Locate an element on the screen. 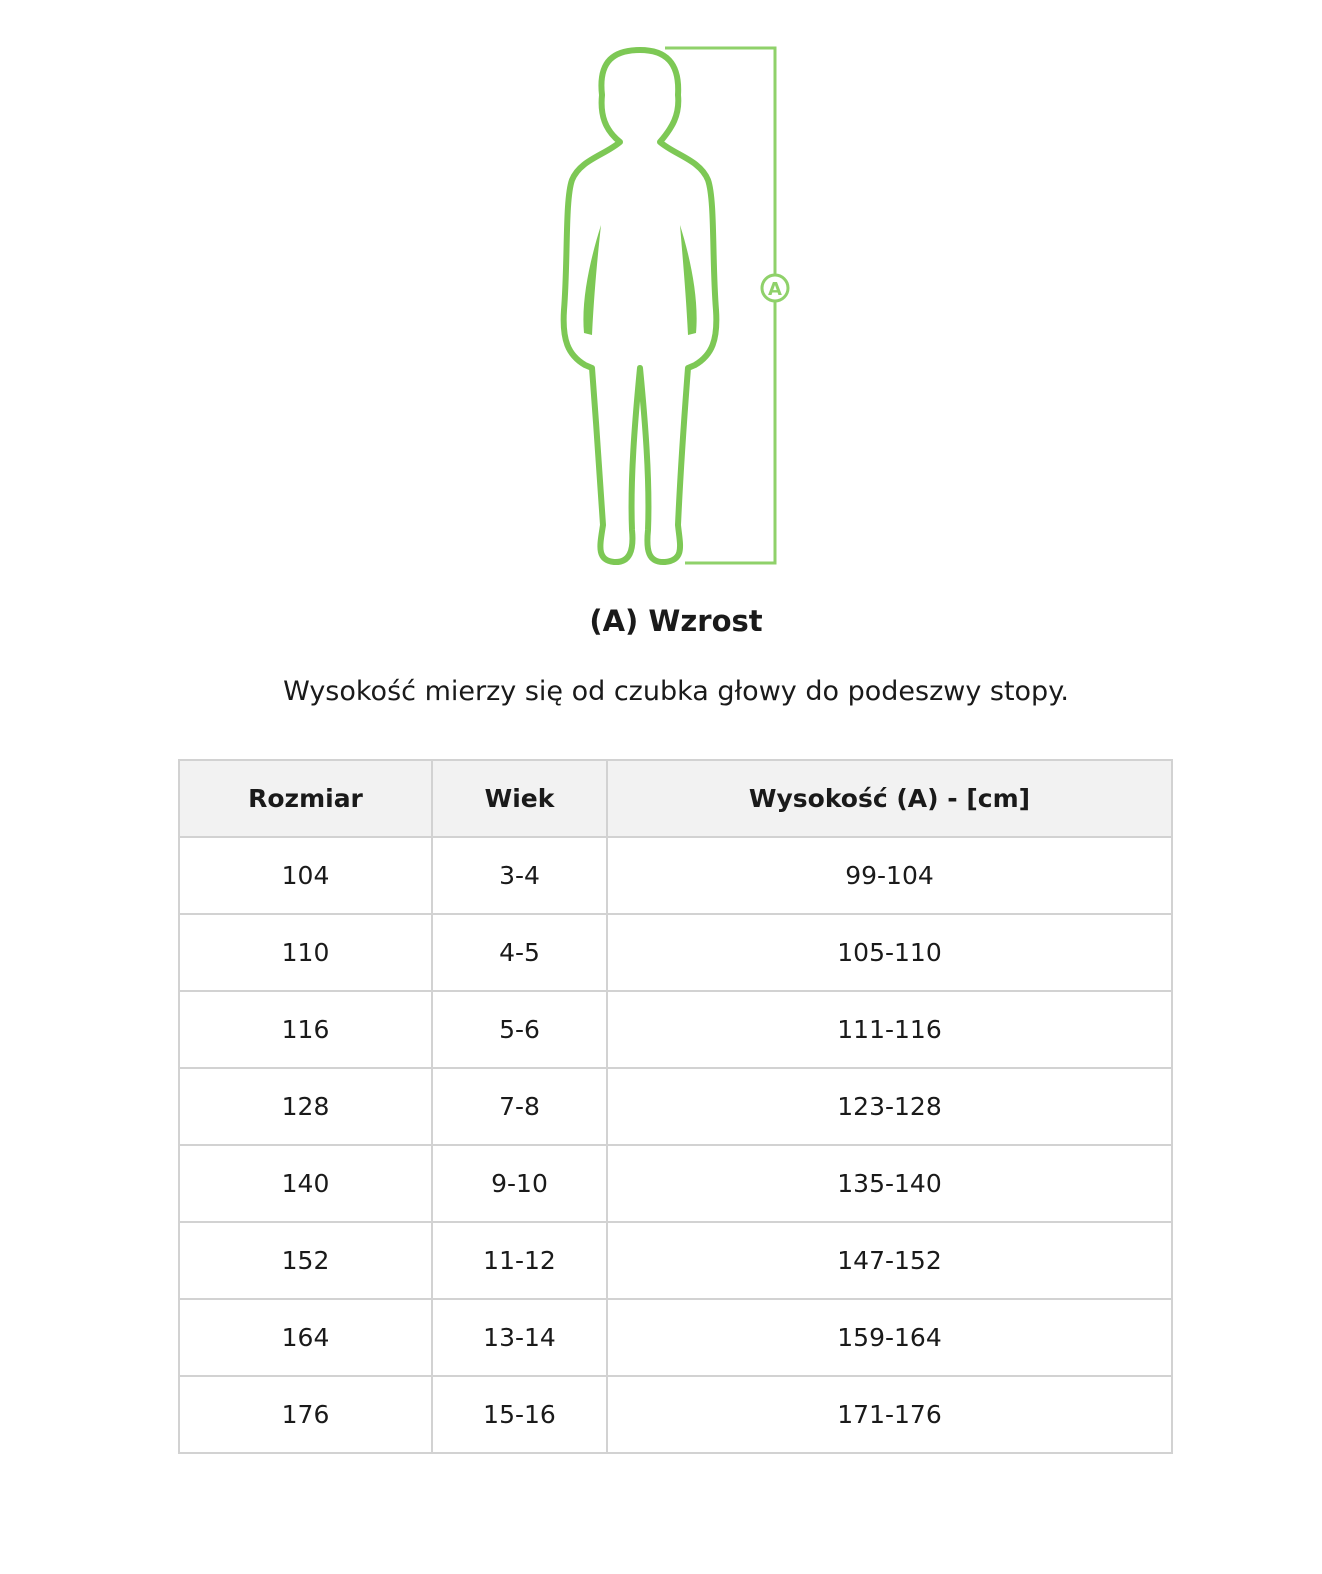  left-arm-detail is located at coordinates (592, 280).